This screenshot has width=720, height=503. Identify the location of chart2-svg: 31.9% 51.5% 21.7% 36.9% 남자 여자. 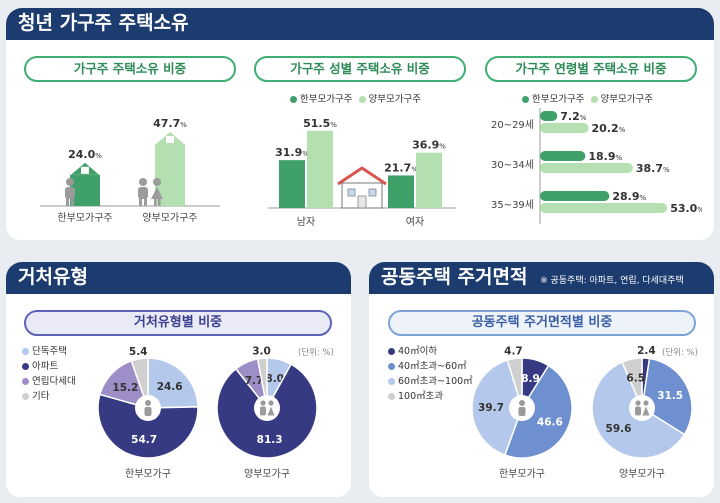
(362, 172).